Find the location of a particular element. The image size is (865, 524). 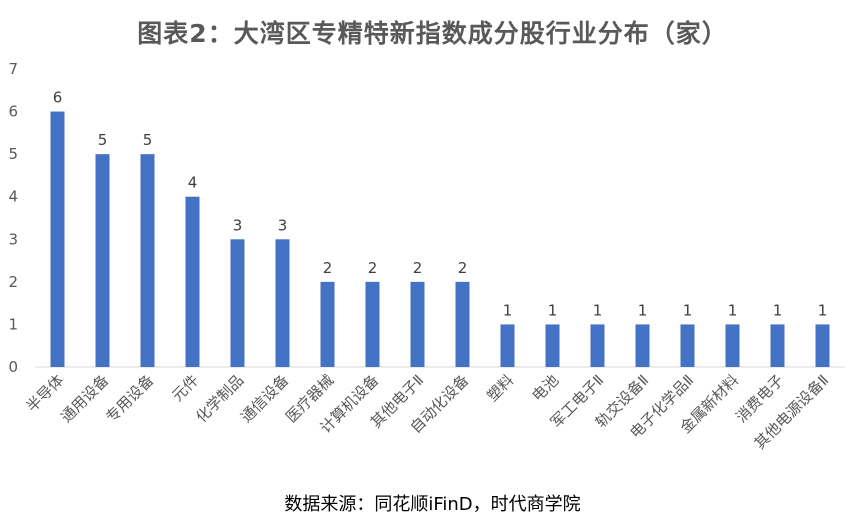

category-label: 塑料 is located at coordinates (500, 388).